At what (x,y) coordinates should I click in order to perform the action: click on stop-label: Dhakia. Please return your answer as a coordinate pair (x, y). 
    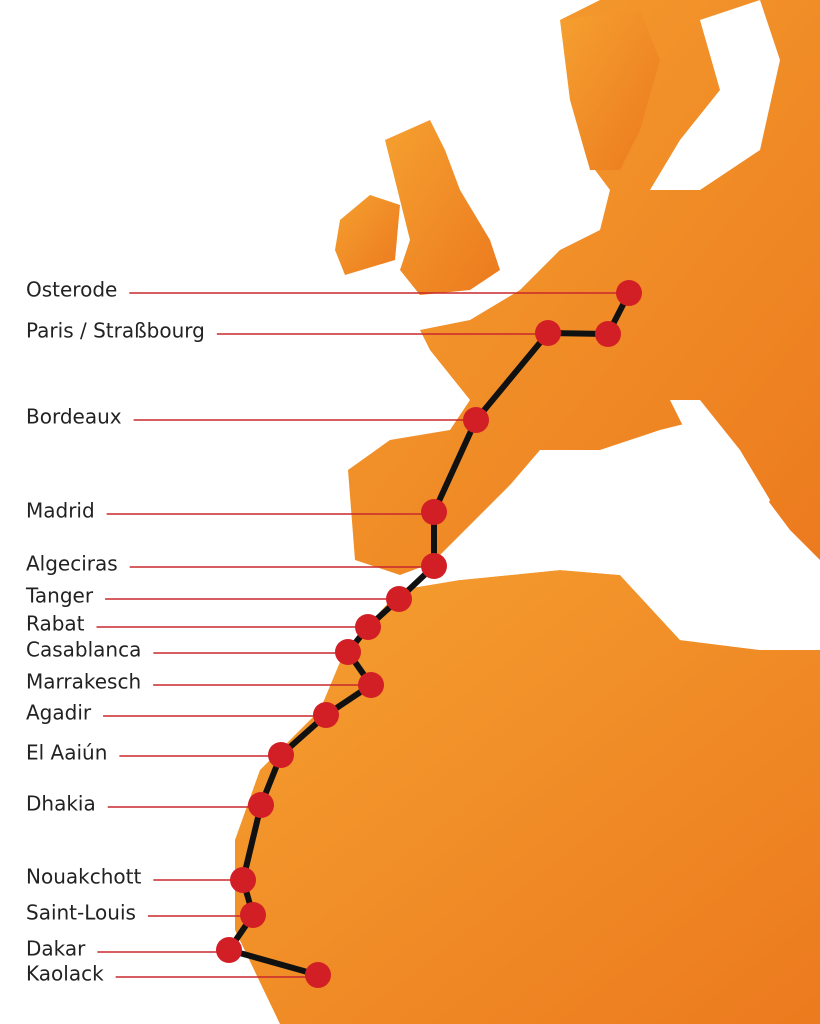
    Looking at the image, I should click on (61, 804).